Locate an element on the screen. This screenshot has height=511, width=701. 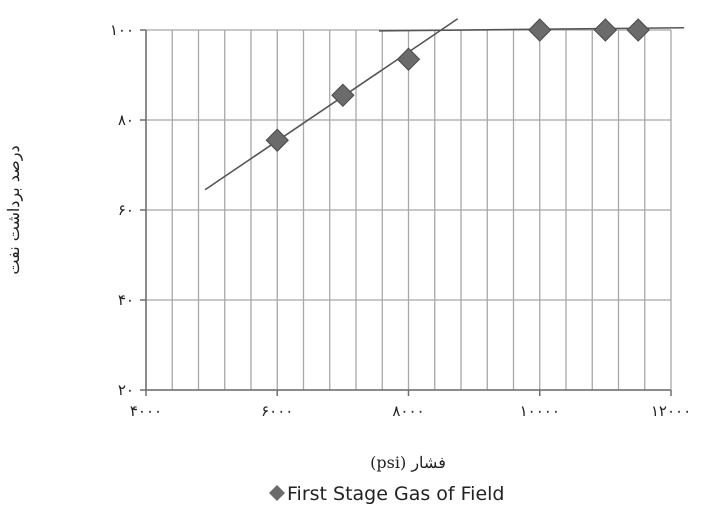
y-axis-label: درصد برداشت نفت is located at coordinates (13, 209).